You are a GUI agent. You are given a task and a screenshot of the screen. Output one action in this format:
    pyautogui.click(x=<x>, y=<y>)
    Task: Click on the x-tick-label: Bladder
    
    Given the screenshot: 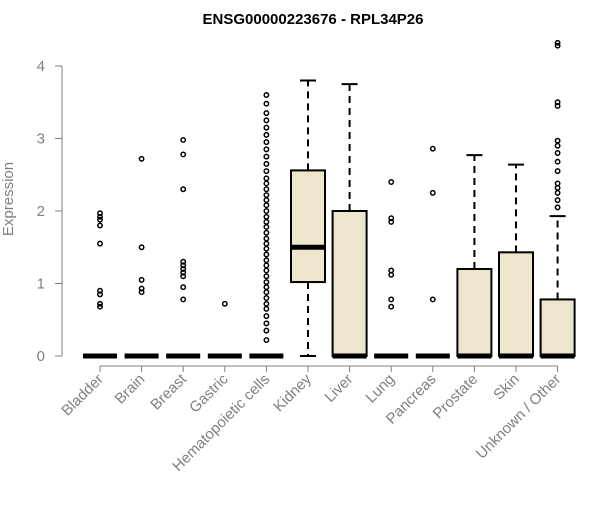 What is the action you would take?
    pyautogui.click(x=82, y=395)
    